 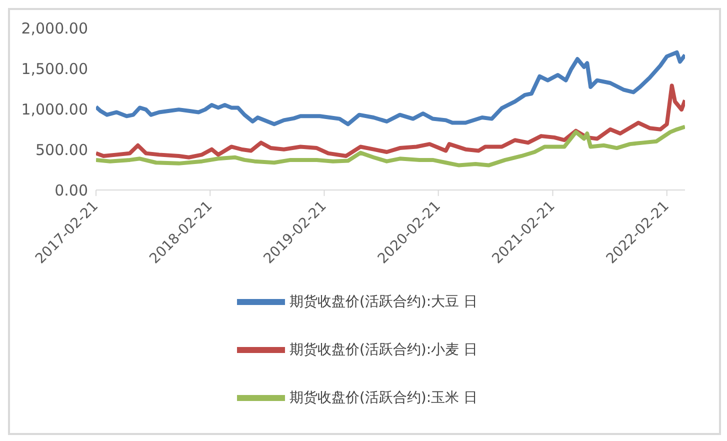 I want to click on y-tick-label: 2,000.00, so click(x=54, y=28).